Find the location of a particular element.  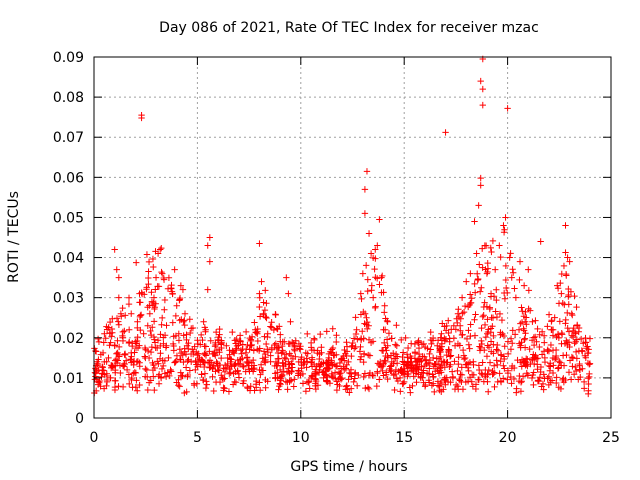

y-tick-label: 0.01 is located at coordinates (68, 379).